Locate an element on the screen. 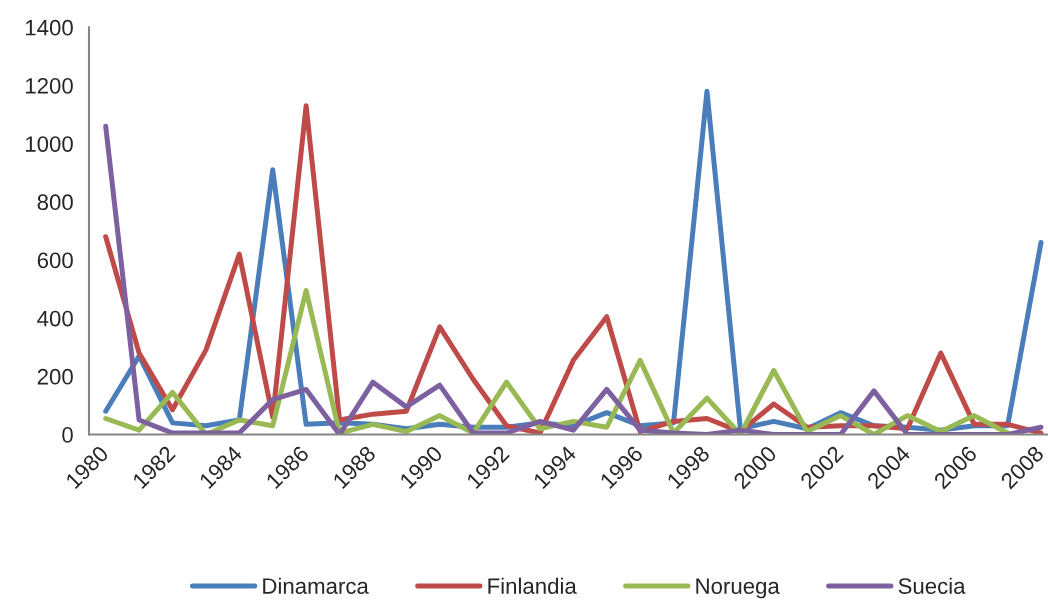 The width and height of the screenshot is (1048, 604). y-tick-label: 1200 is located at coordinates (49, 86).